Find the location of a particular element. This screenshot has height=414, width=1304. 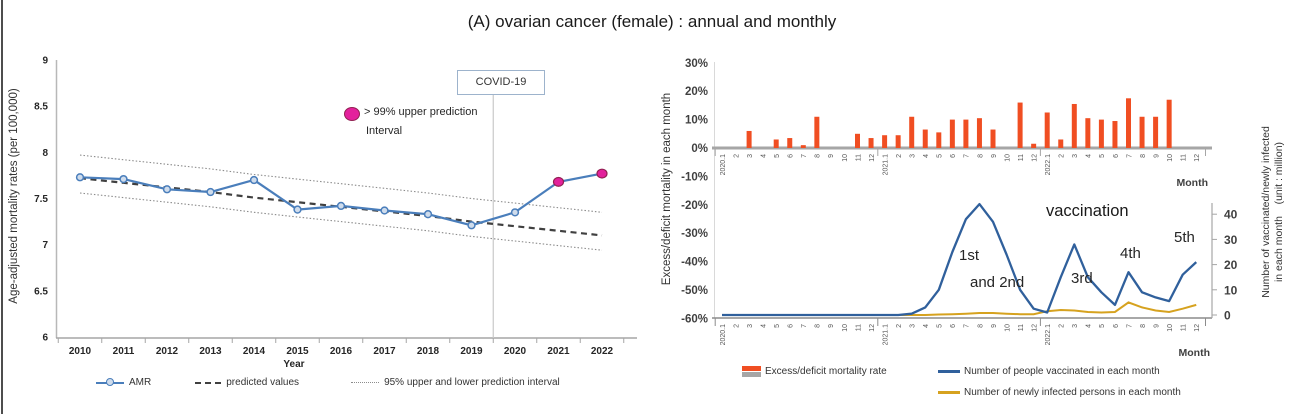

figure-left-border is located at coordinates (2, 207).